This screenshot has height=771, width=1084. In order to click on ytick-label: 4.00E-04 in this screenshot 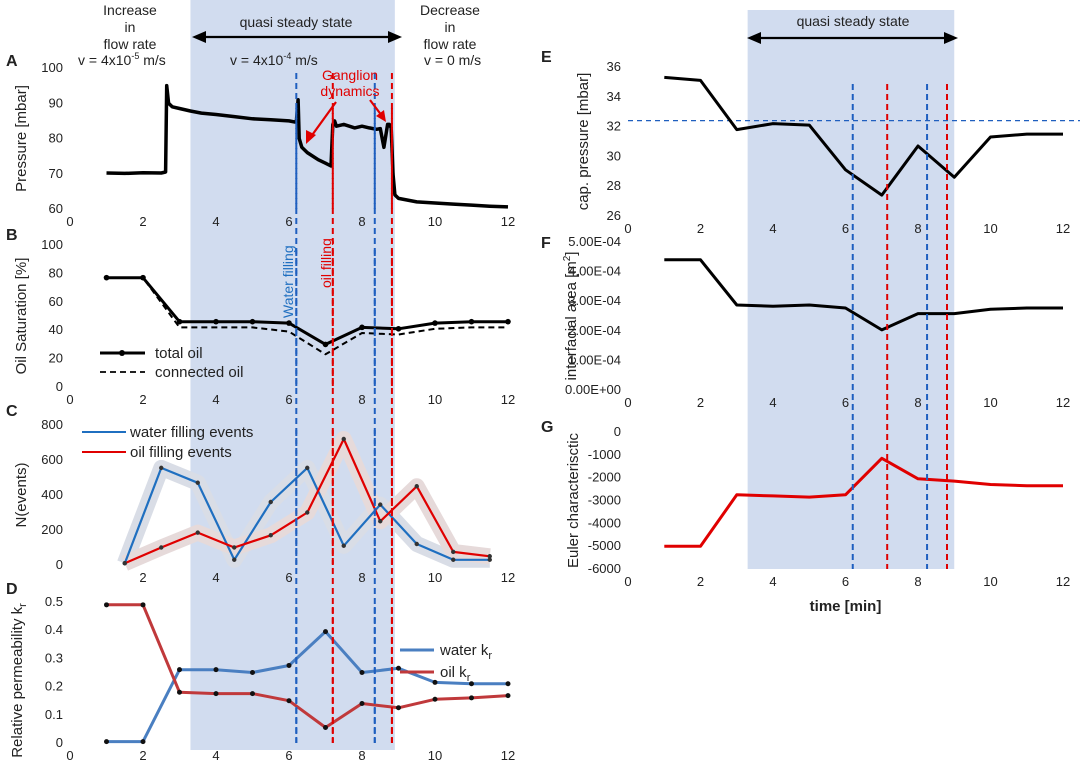, I will do `click(594, 271)`.